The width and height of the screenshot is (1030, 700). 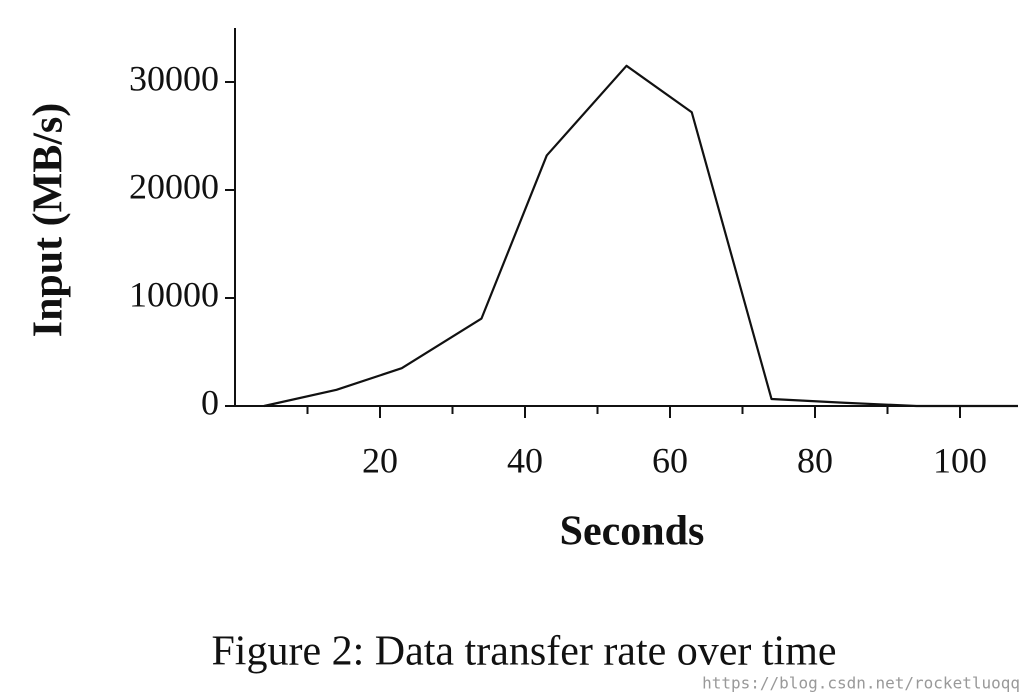 I want to click on y-tick-label: 0, so click(x=210, y=402).